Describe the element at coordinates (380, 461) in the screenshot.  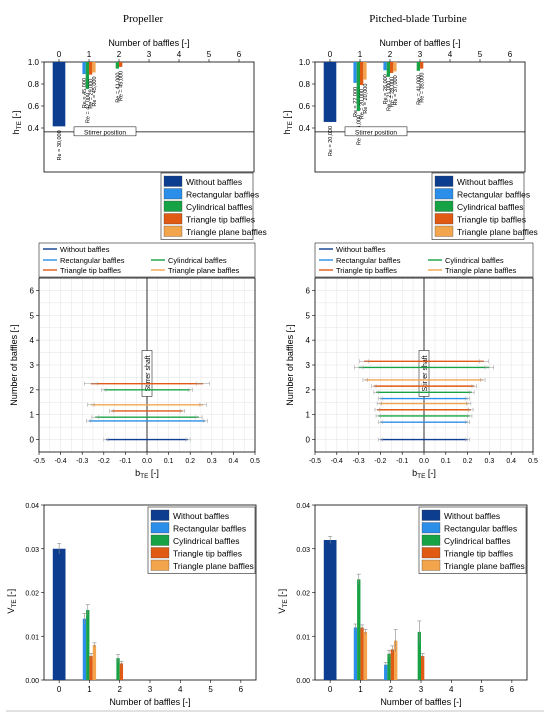
I see `x-tick-label: -0.2` at that location.